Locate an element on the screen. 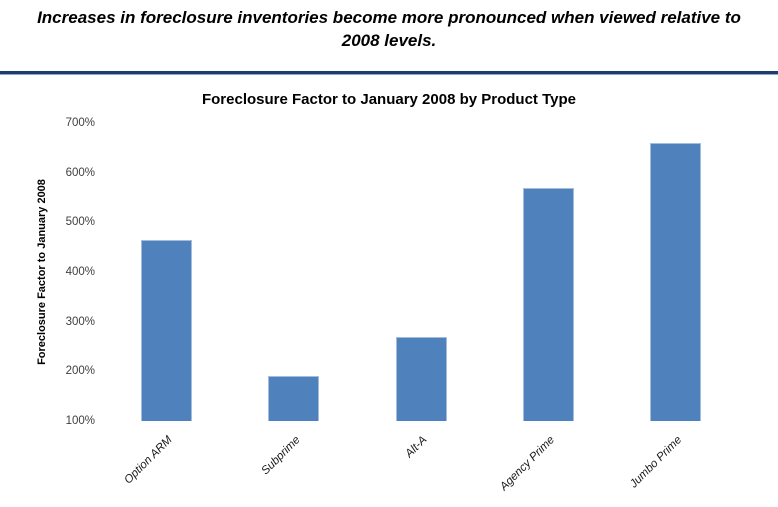 The width and height of the screenshot is (778, 507). header-divider is located at coordinates (389, 73).